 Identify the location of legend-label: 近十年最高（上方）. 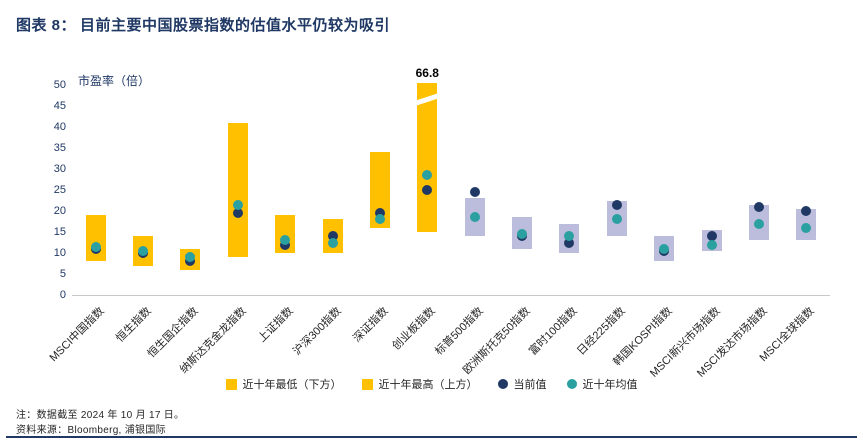
(428, 385).